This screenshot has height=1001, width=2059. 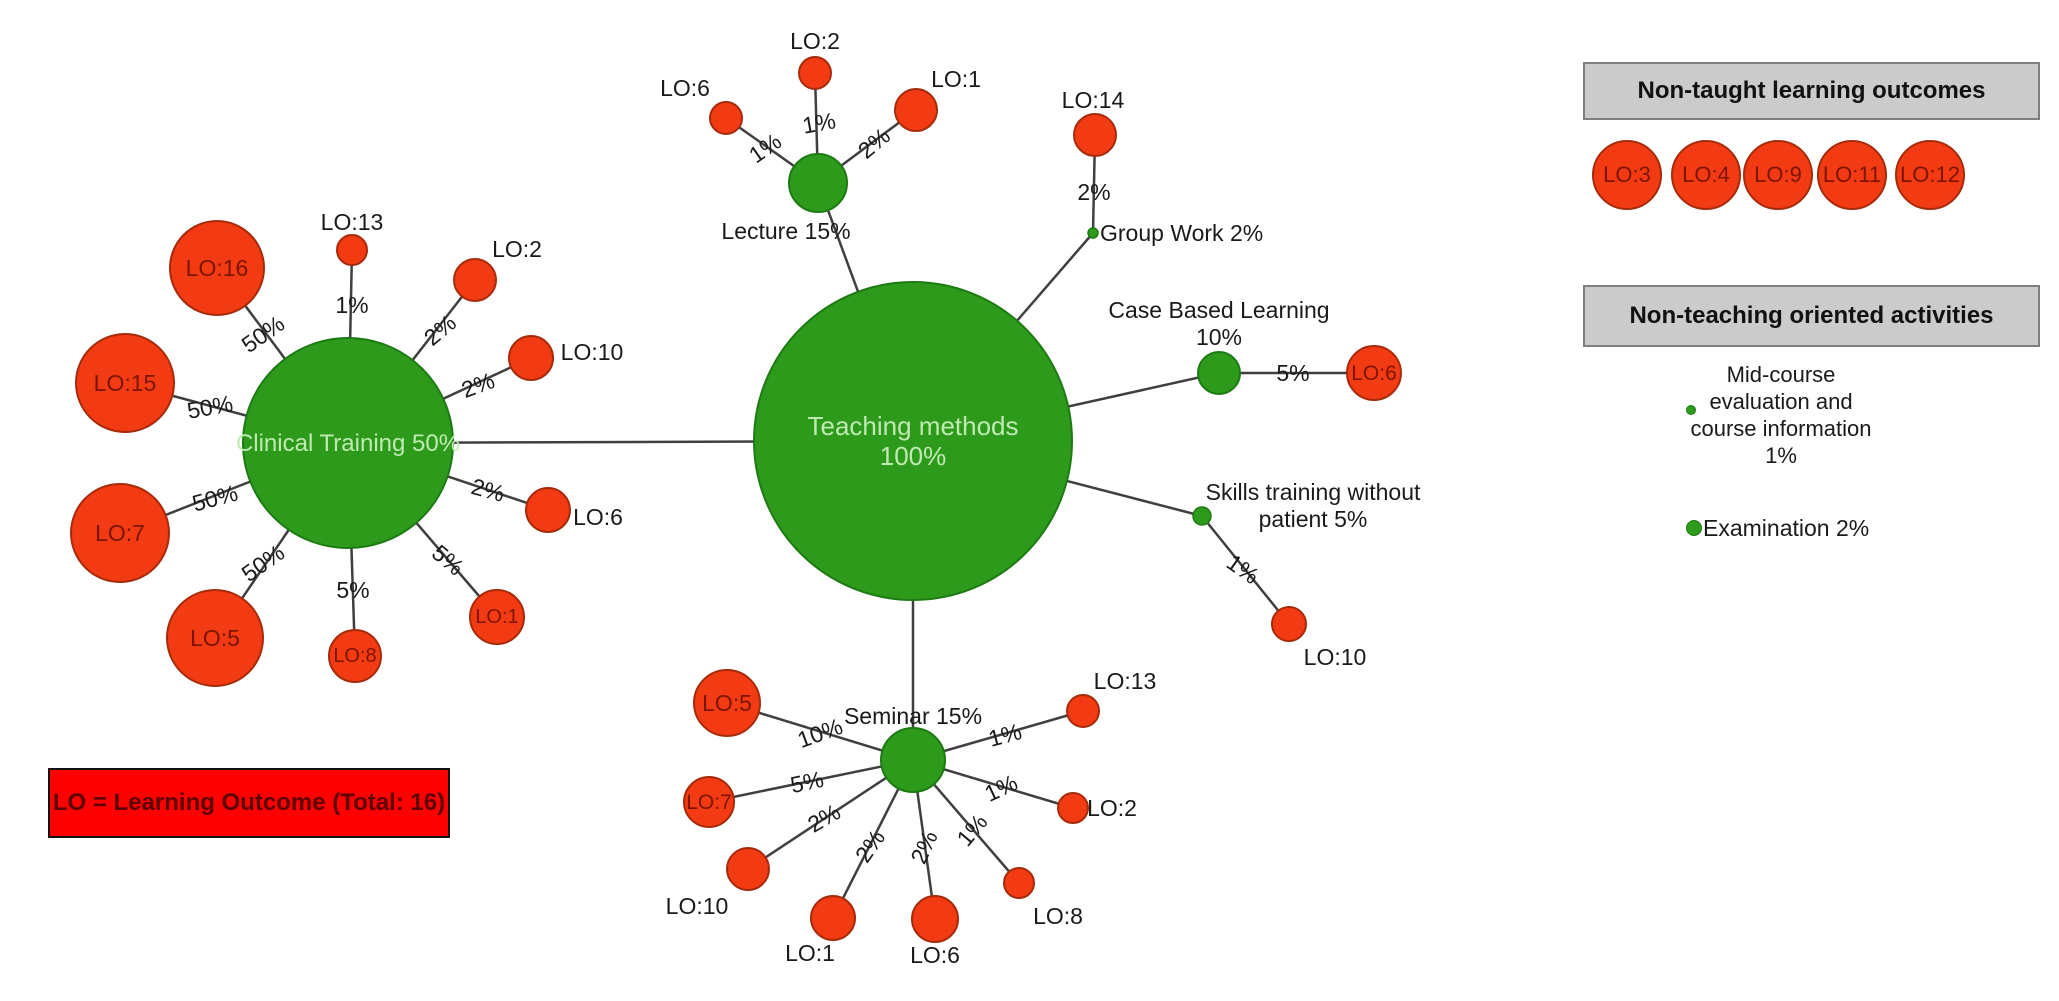 I want to click on node-label-s10: LO:10, so click(x=1335, y=657).